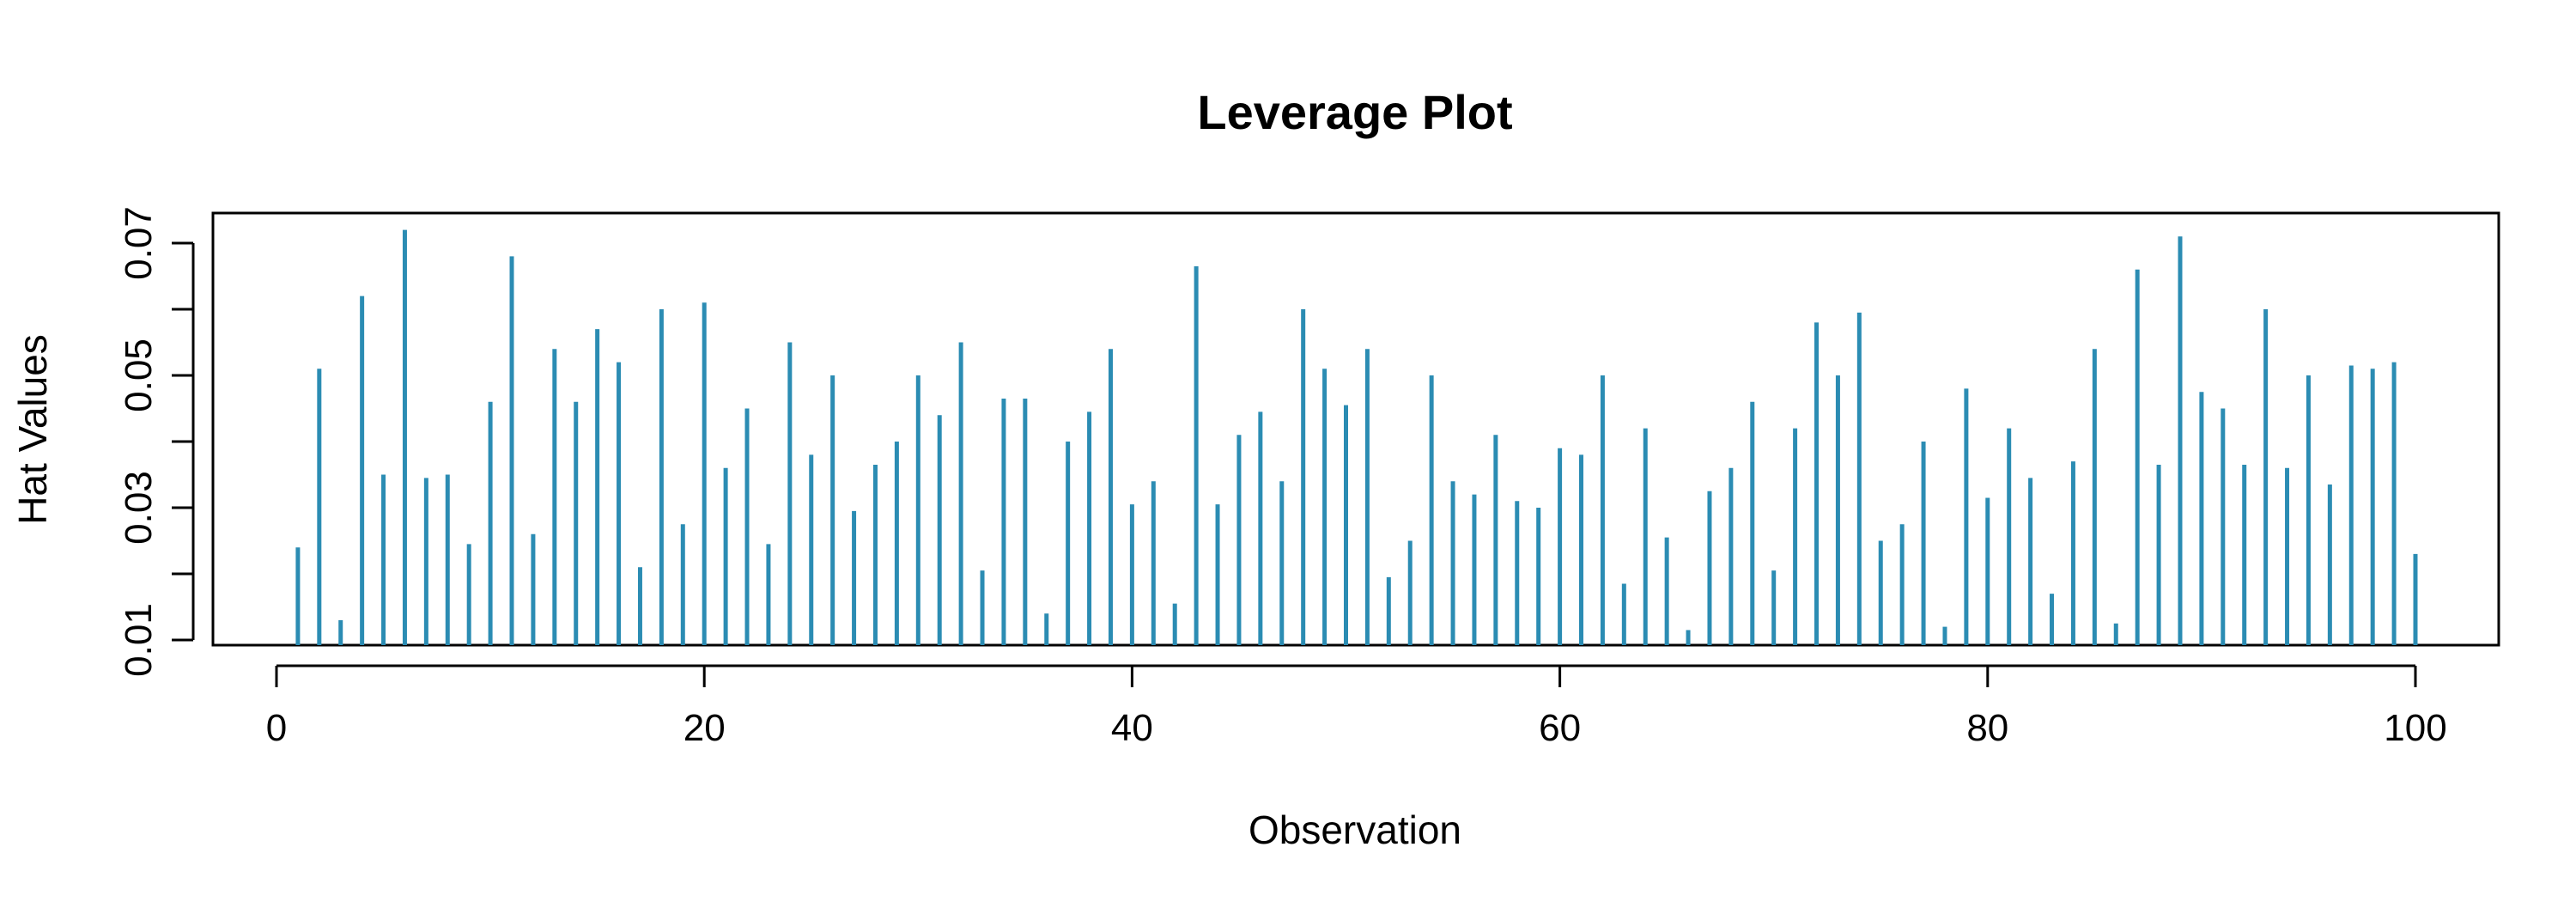 Image resolution: width=2576 pixels, height=902 pixels. Describe the element at coordinates (276, 728) in the screenshot. I see `x-tick-label: 0` at that location.